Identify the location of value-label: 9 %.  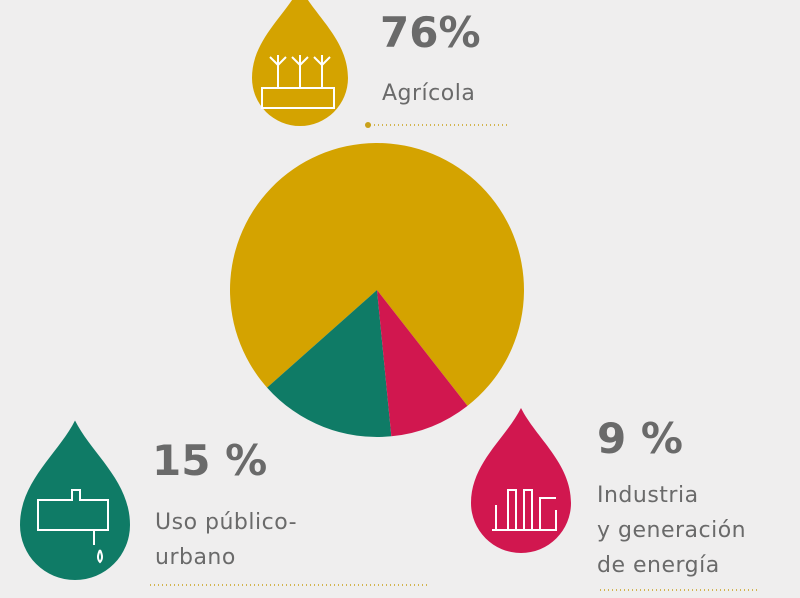
(640, 438).